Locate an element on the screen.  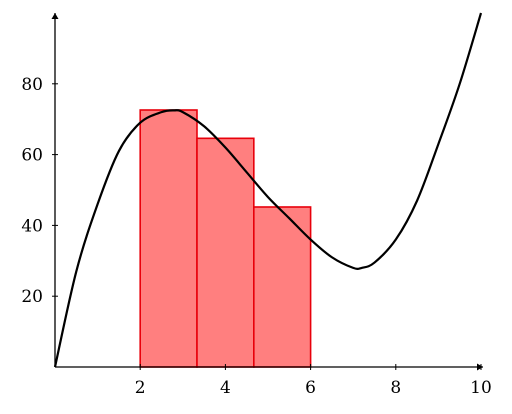
y-tick-label-20: 20 is located at coordinates (32, 297).